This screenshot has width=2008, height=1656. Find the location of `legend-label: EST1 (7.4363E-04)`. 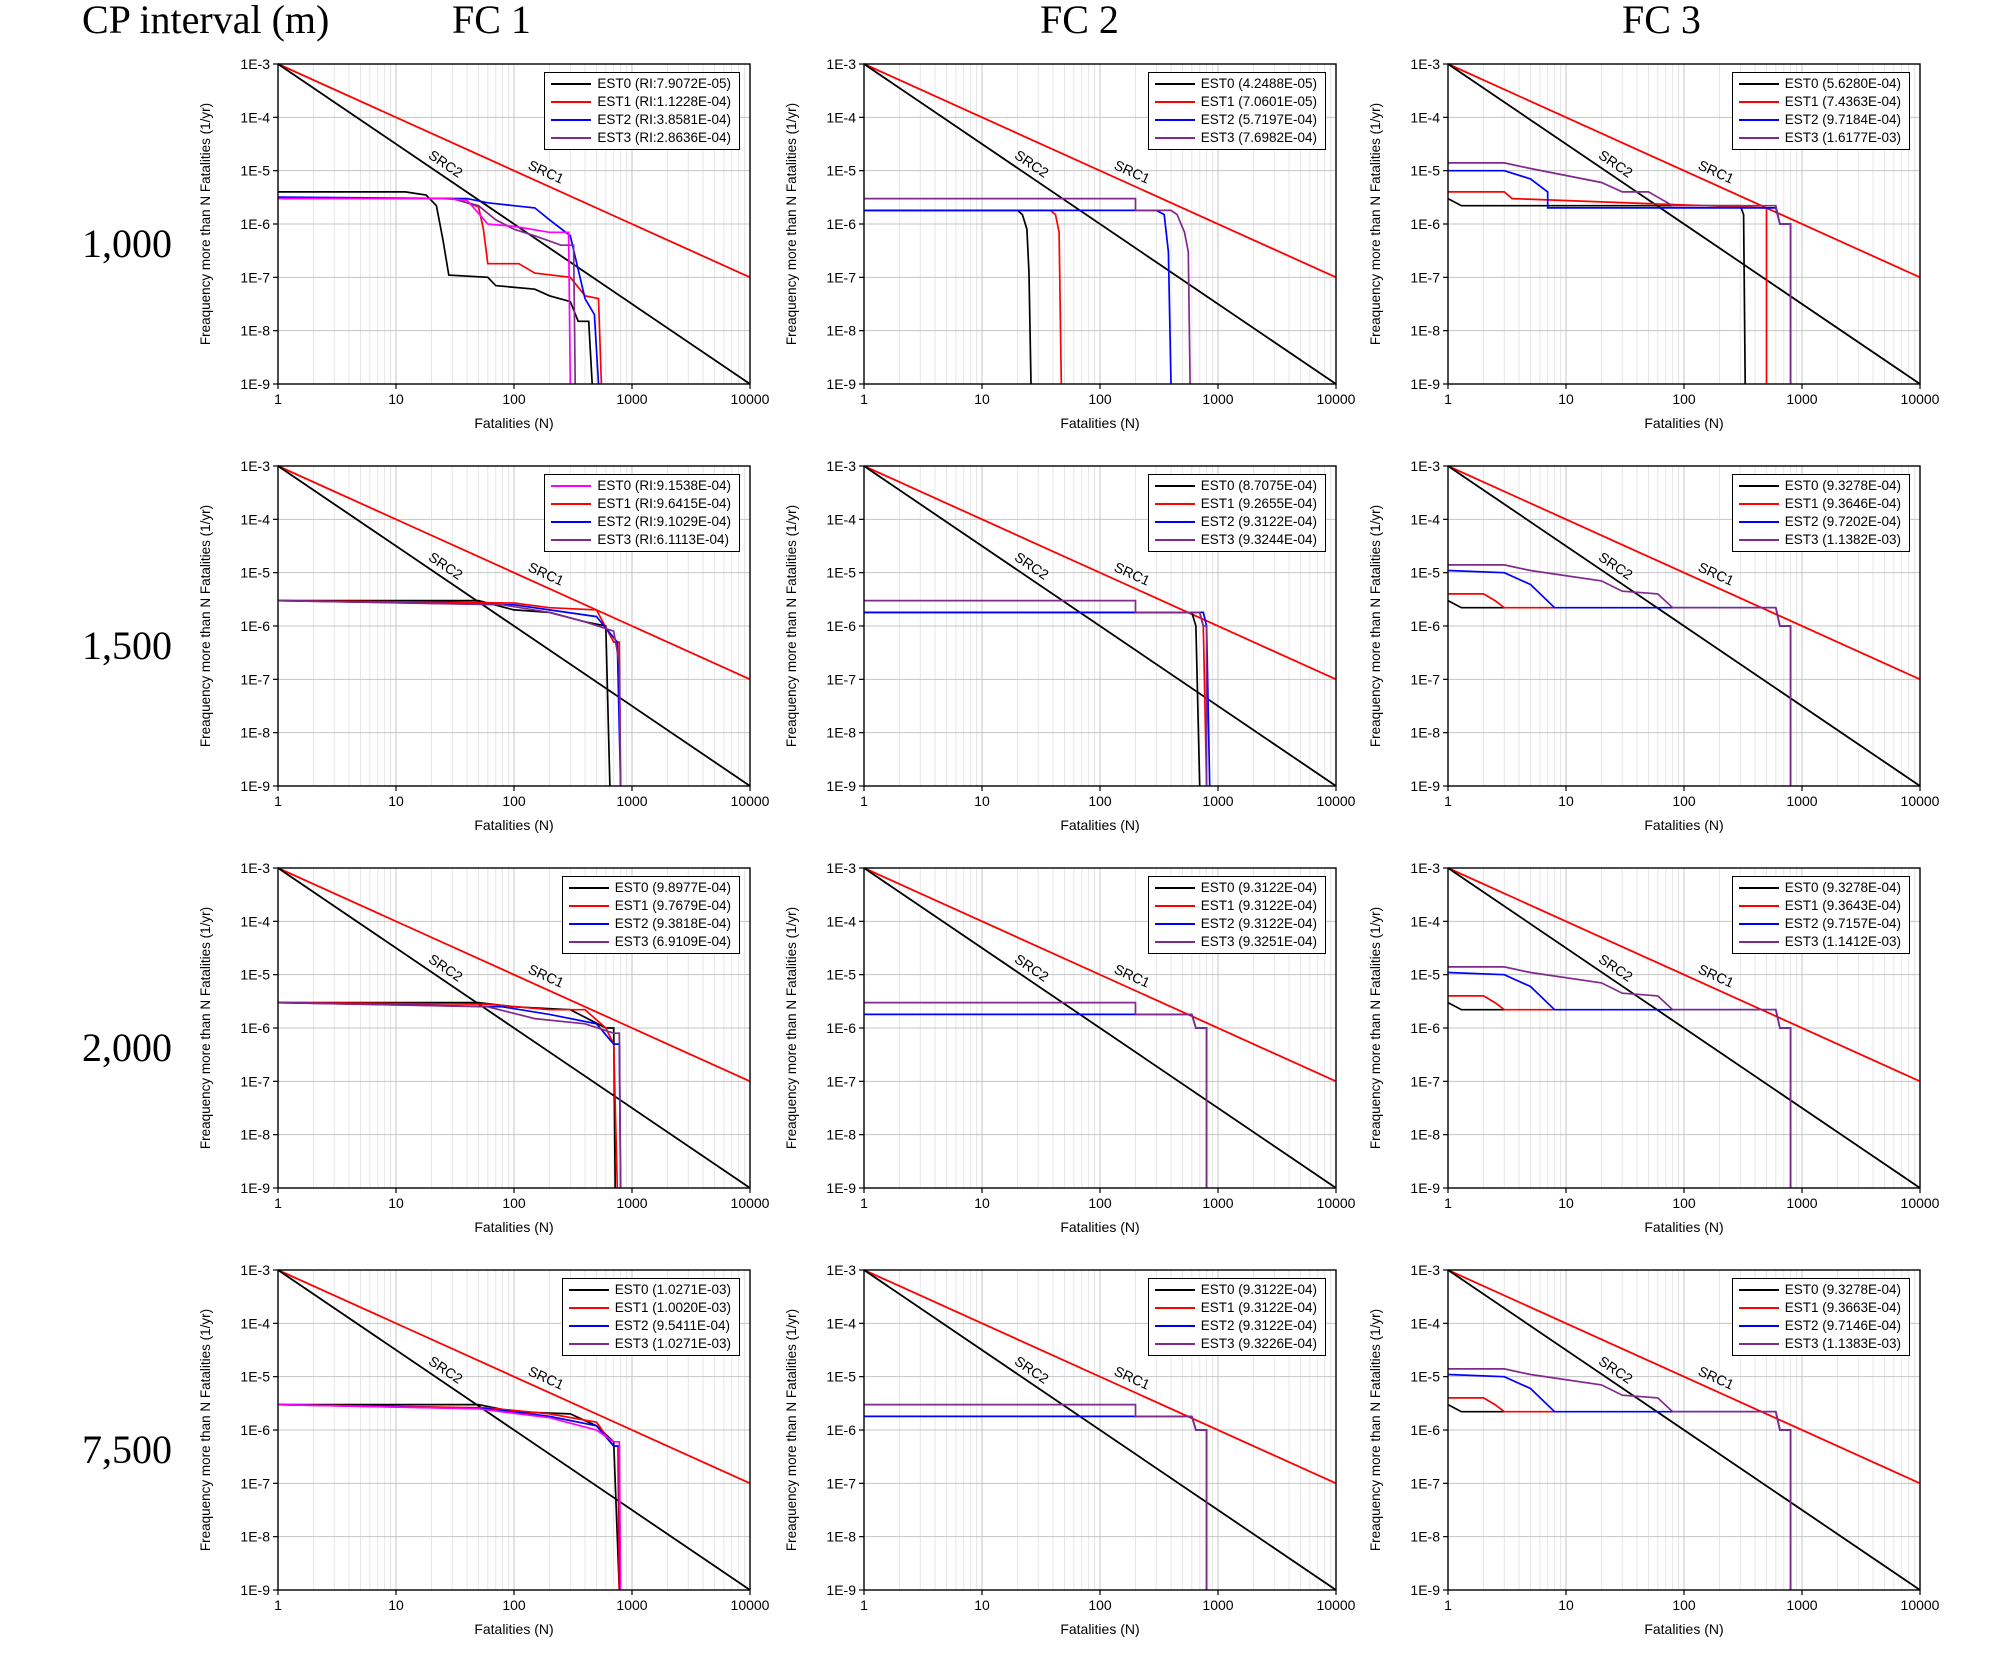

legend-label: EST1 (7.4363E-04) is located at coordinates (1842, 101).